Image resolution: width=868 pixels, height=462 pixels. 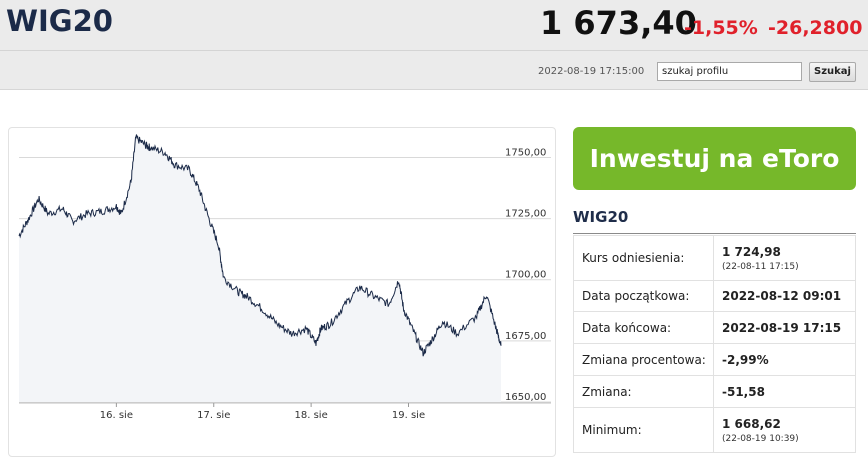 What do you see at coordinates (721, 28) in the screenshot?
I see `change-percent: -1,55%` at bounding box center [721, 28].